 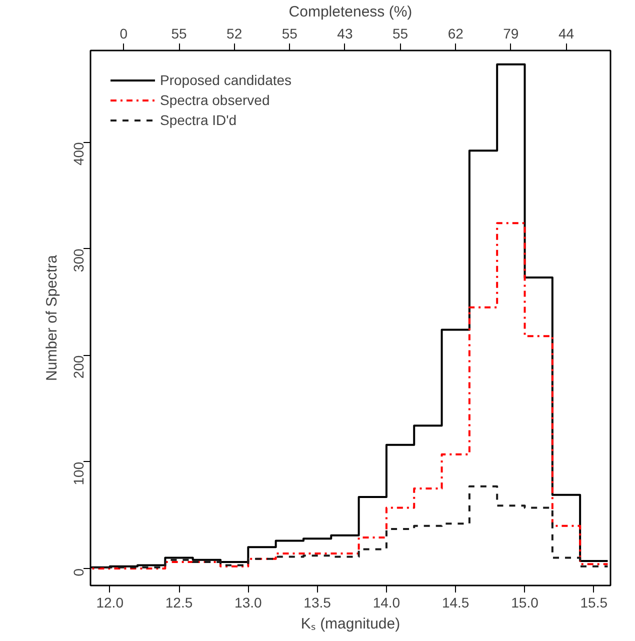 I want to click on y-tick-label: 300, so click(x=78, y=260).